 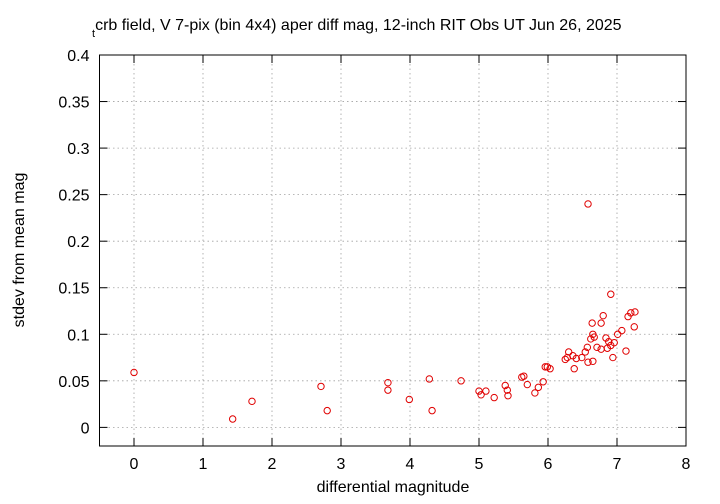 I want to click on x-tick-label: 5, so click(x=479, y=464).